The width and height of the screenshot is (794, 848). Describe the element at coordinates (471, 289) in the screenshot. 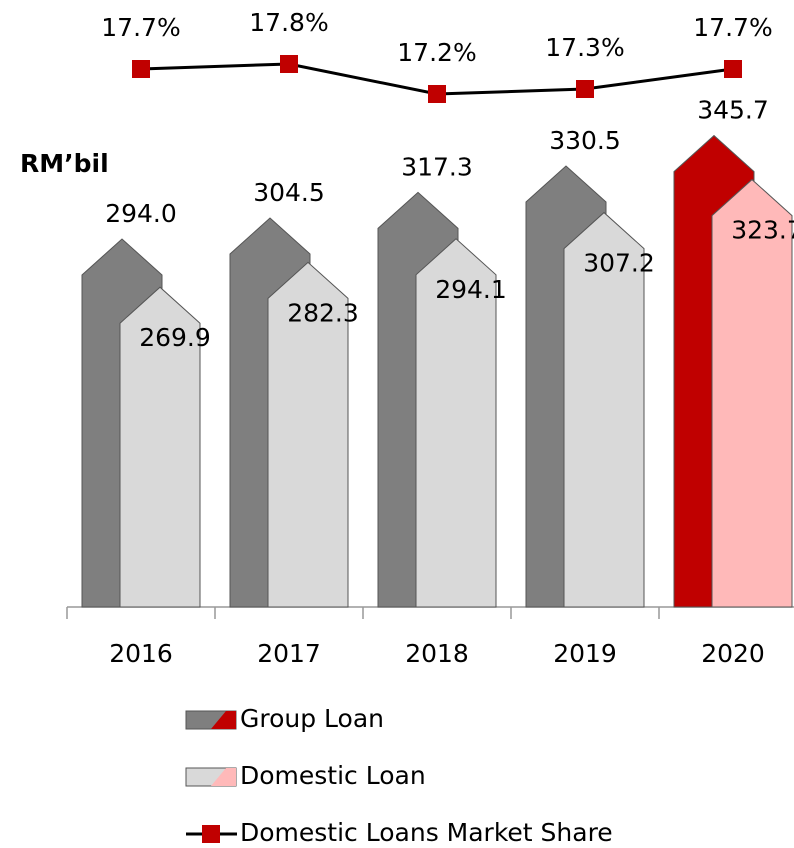

I see `data-label: 294.1` at that location.